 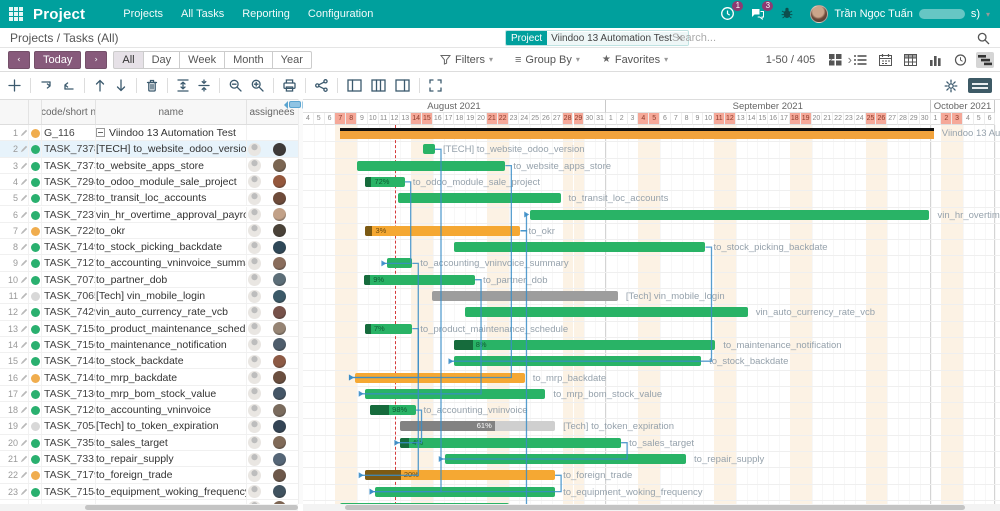 I want to click on nav-menu-configuration: Configuration, so click(x=340, y=14).